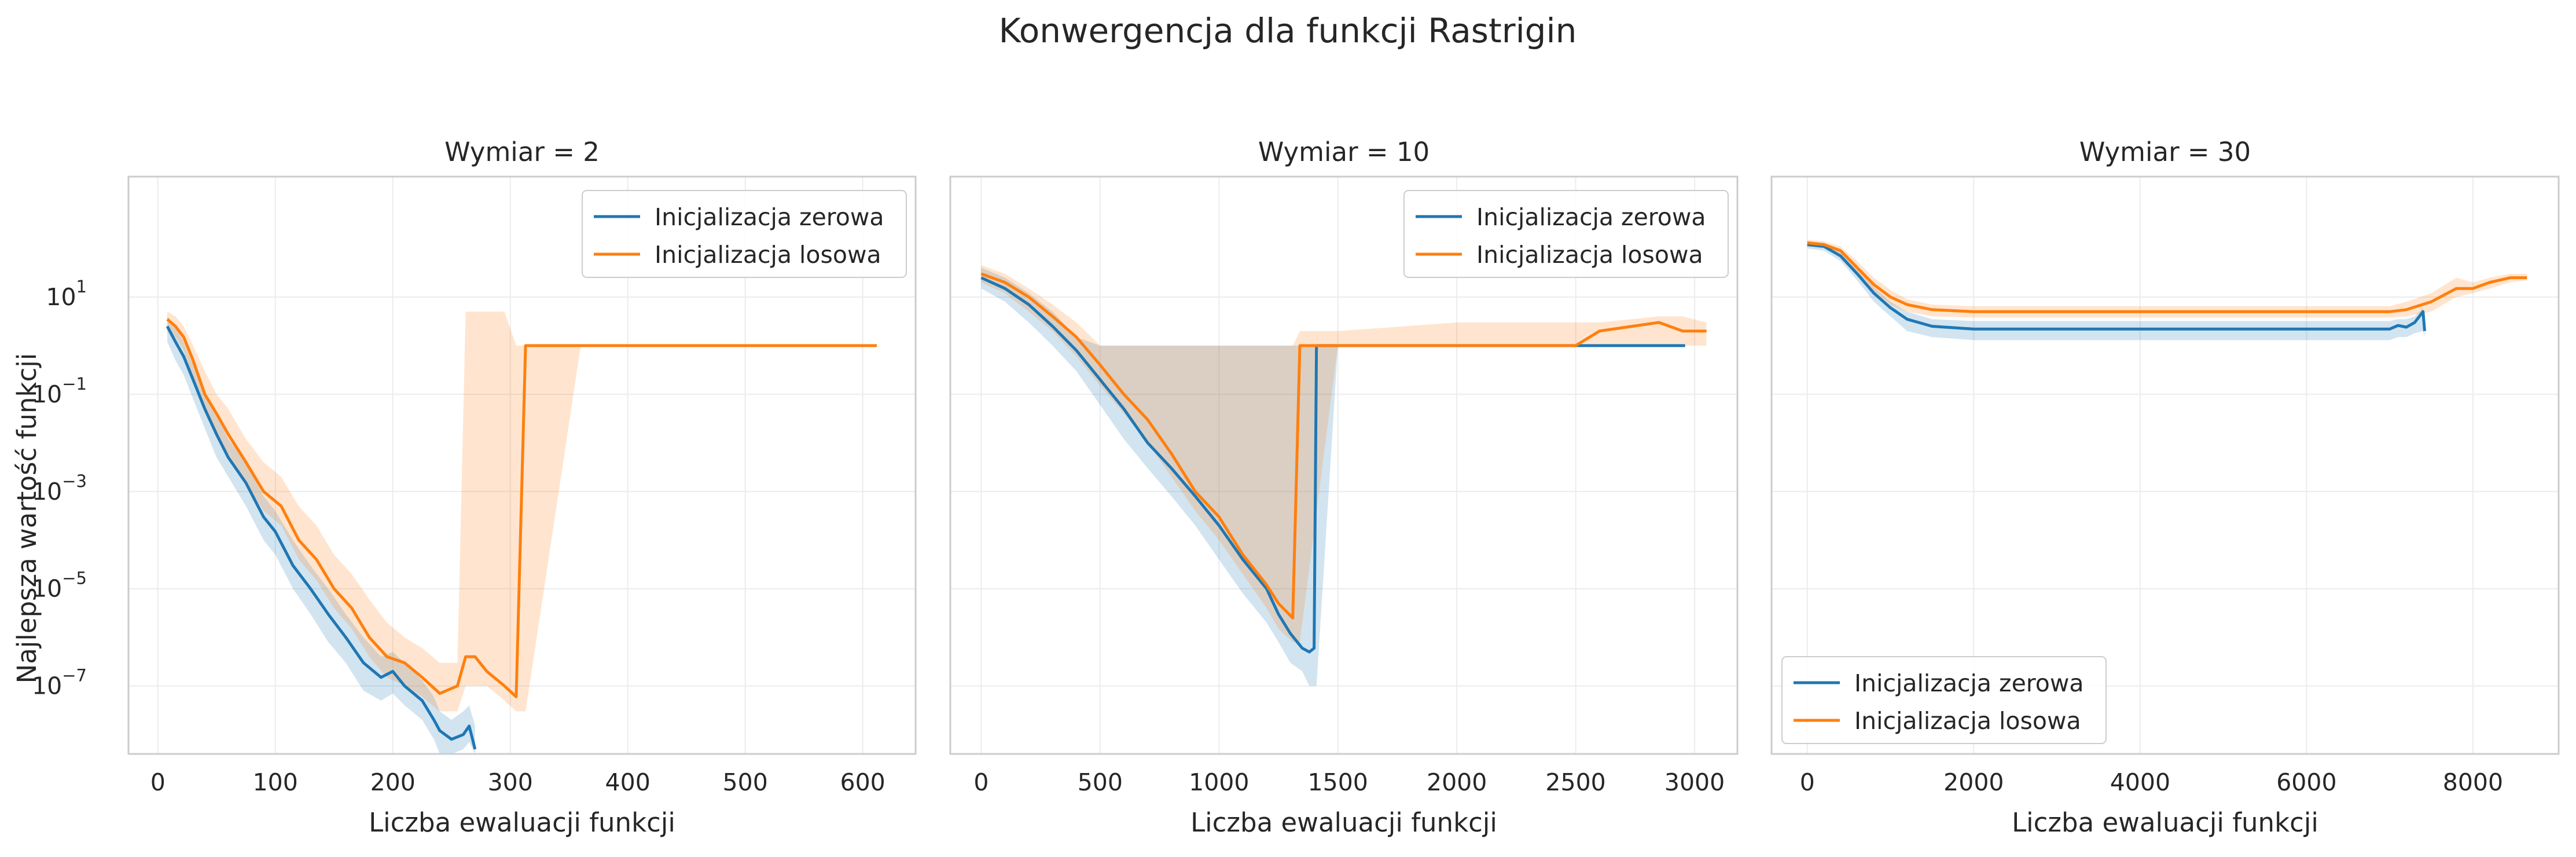  What do you see at coordinates (1344, 152) in the screenshot?
I see `panel-title: Wymiar = 10` at bounding box center [1344, 152].